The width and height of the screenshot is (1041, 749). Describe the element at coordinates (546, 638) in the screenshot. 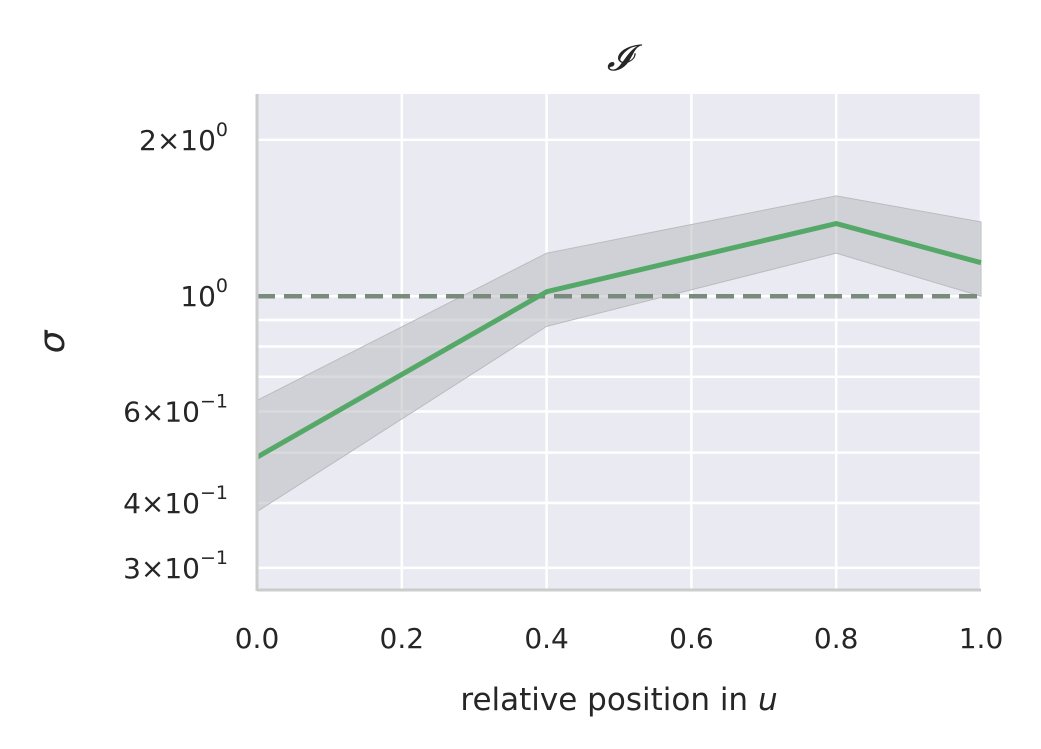

I see `x-tick-label: 0.4` at that location.